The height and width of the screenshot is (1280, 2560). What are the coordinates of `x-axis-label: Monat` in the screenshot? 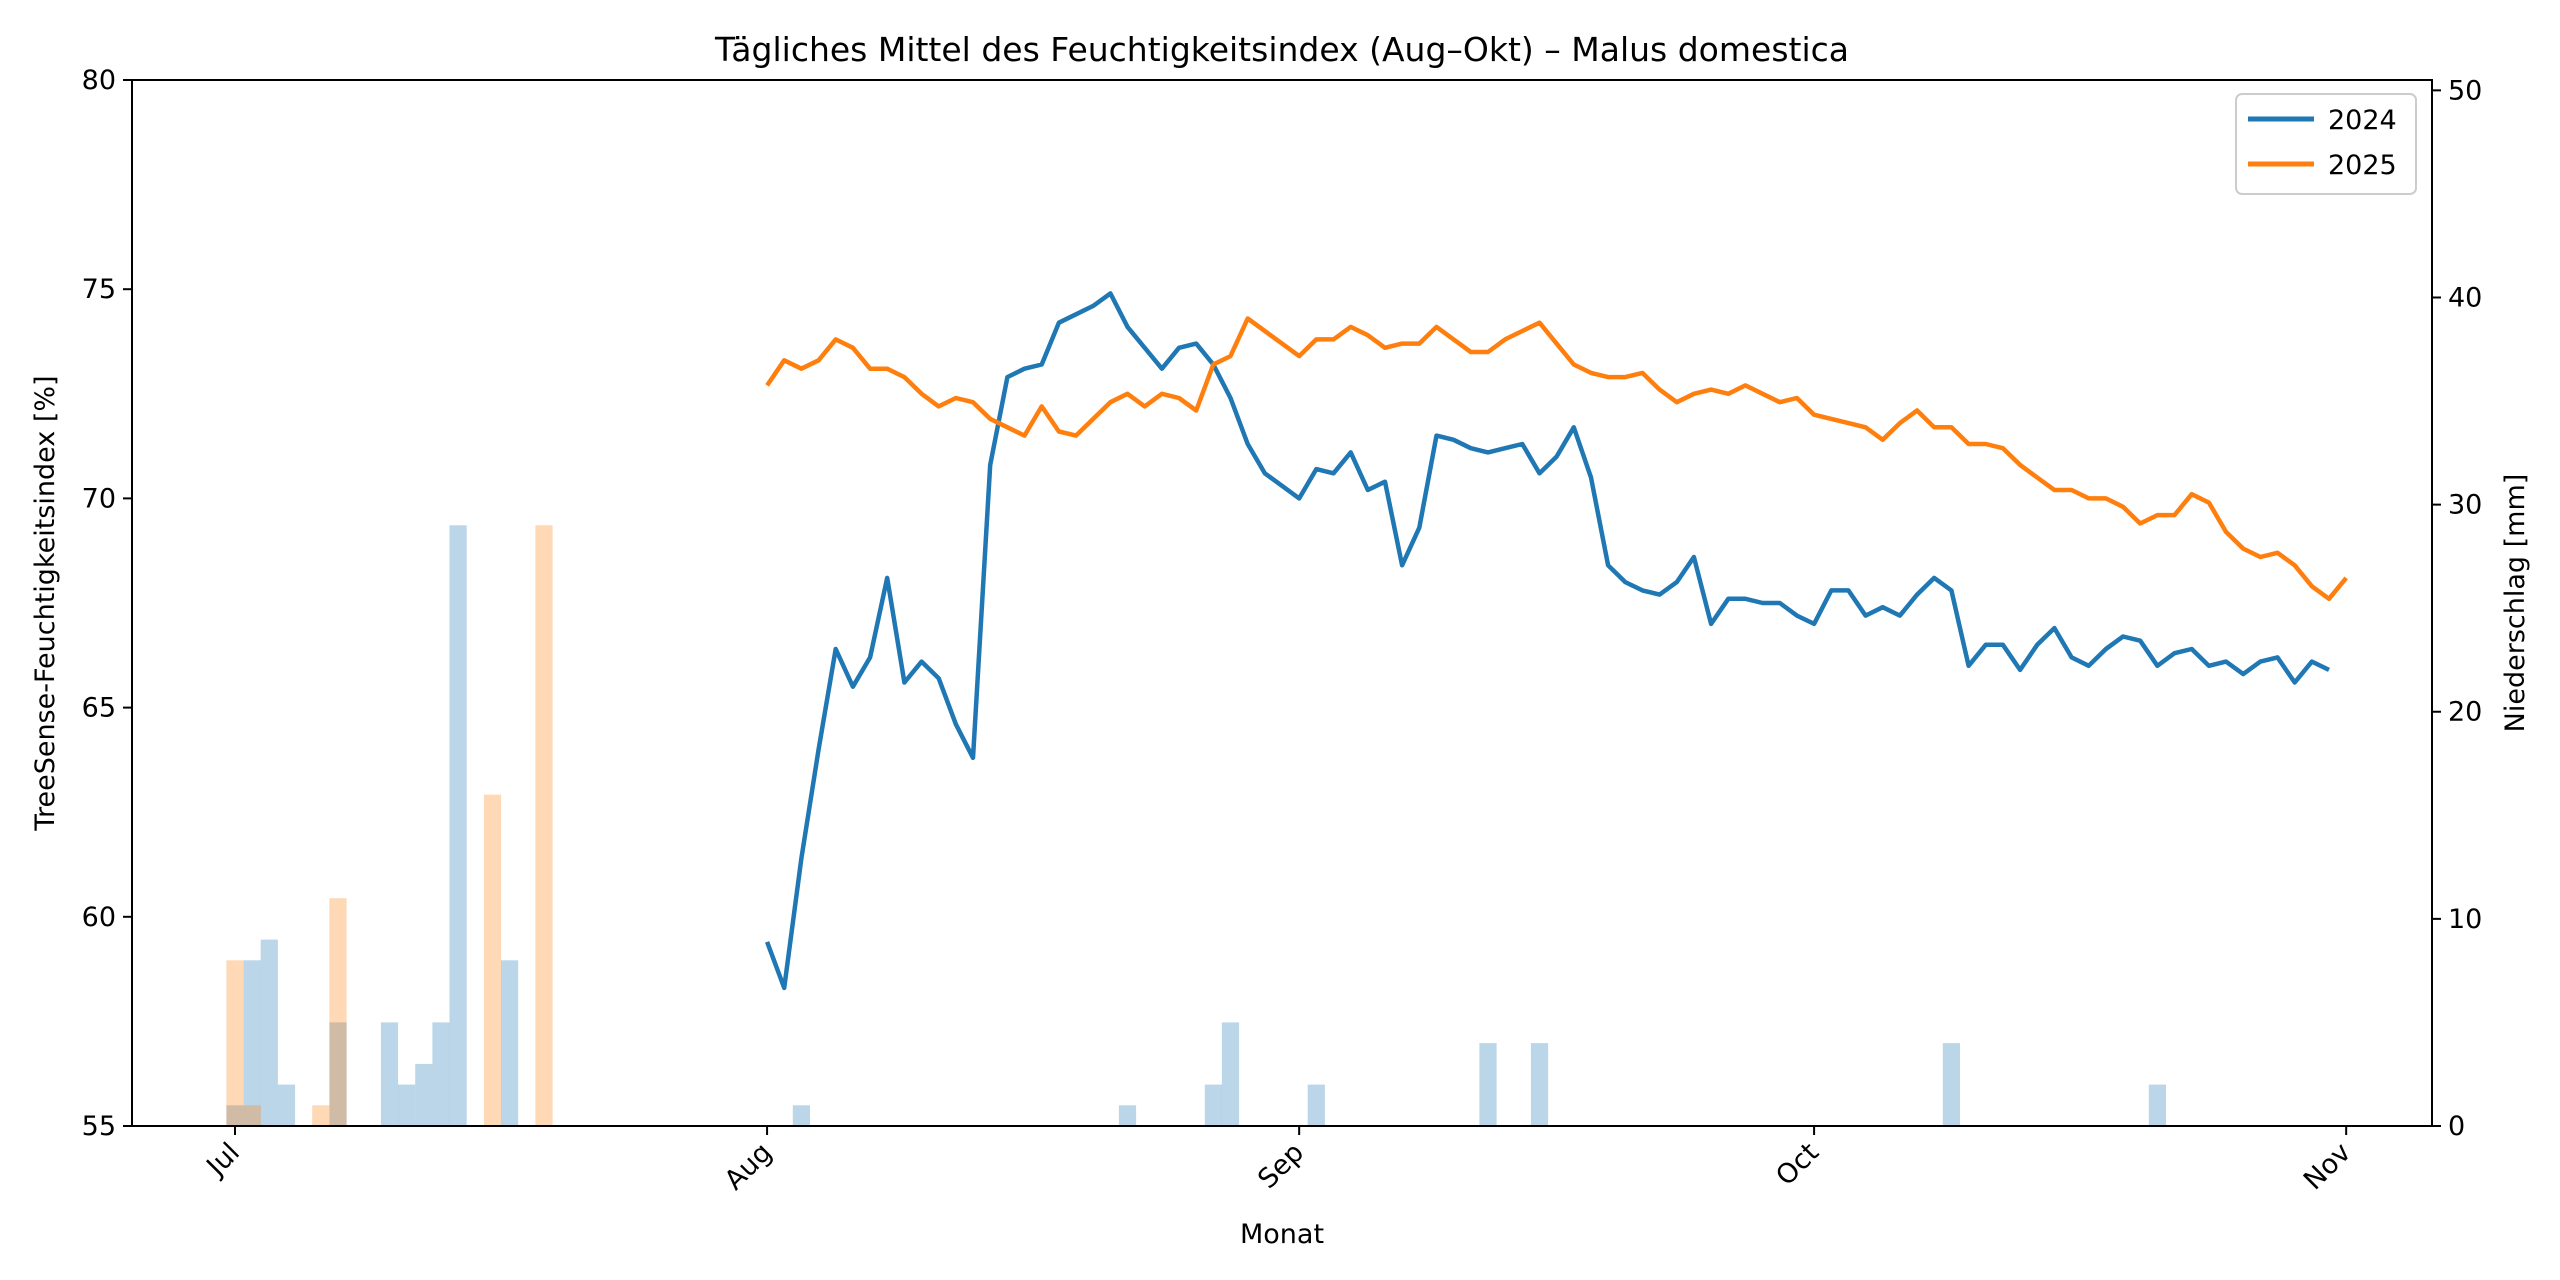 It's located at (1282, 1234).